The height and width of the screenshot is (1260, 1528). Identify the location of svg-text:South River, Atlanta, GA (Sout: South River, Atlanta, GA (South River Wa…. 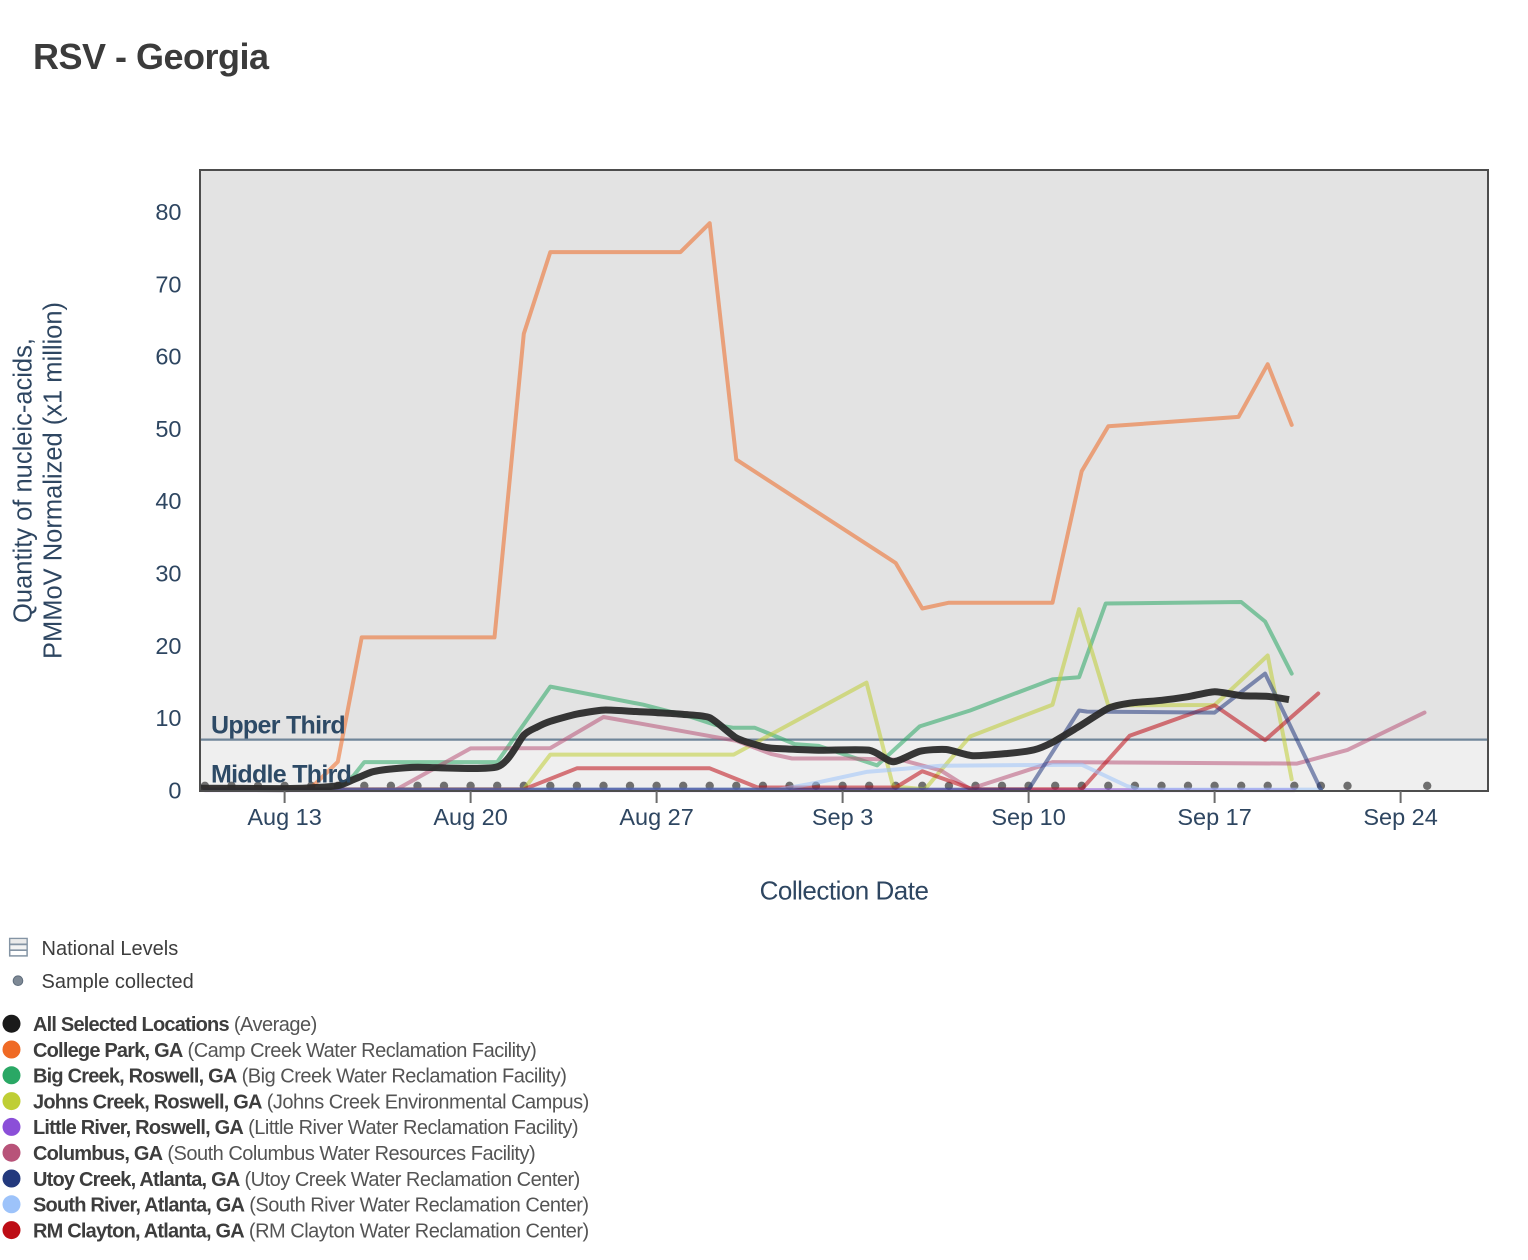
(311, 1206).